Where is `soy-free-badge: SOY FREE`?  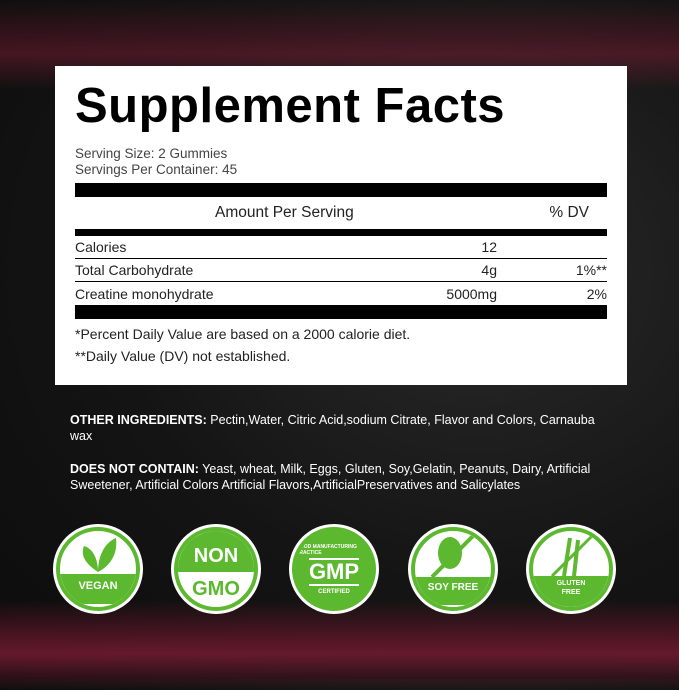 soy-free-badge: SOY FREE is located at coordinates (453, 569).